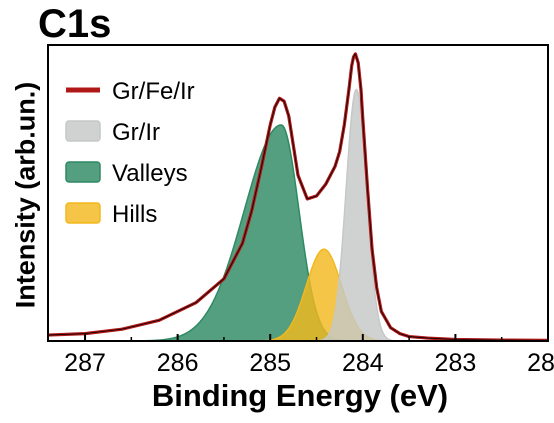 Image resolution: width=554 pixels, height=423 pixels. What do you see at coordinates (300, 395) in the screenshot?
I see `x-axis-label: Binding Energy (eV)` at bounding box center [300, 395].